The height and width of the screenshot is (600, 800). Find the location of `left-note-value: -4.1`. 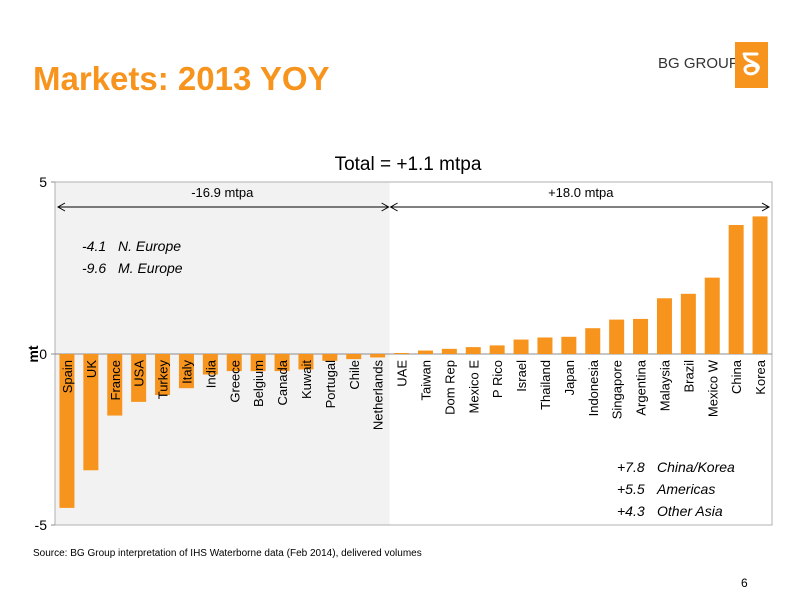

left-note-value: -4.1 is located at coordinates (94, 246).